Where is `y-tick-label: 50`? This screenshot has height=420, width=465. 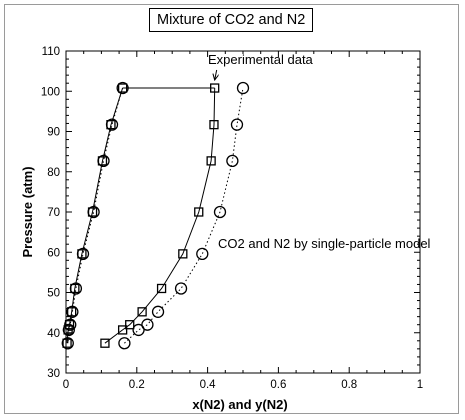 y-tick-label: 50 is located at coordinates (53, 294).